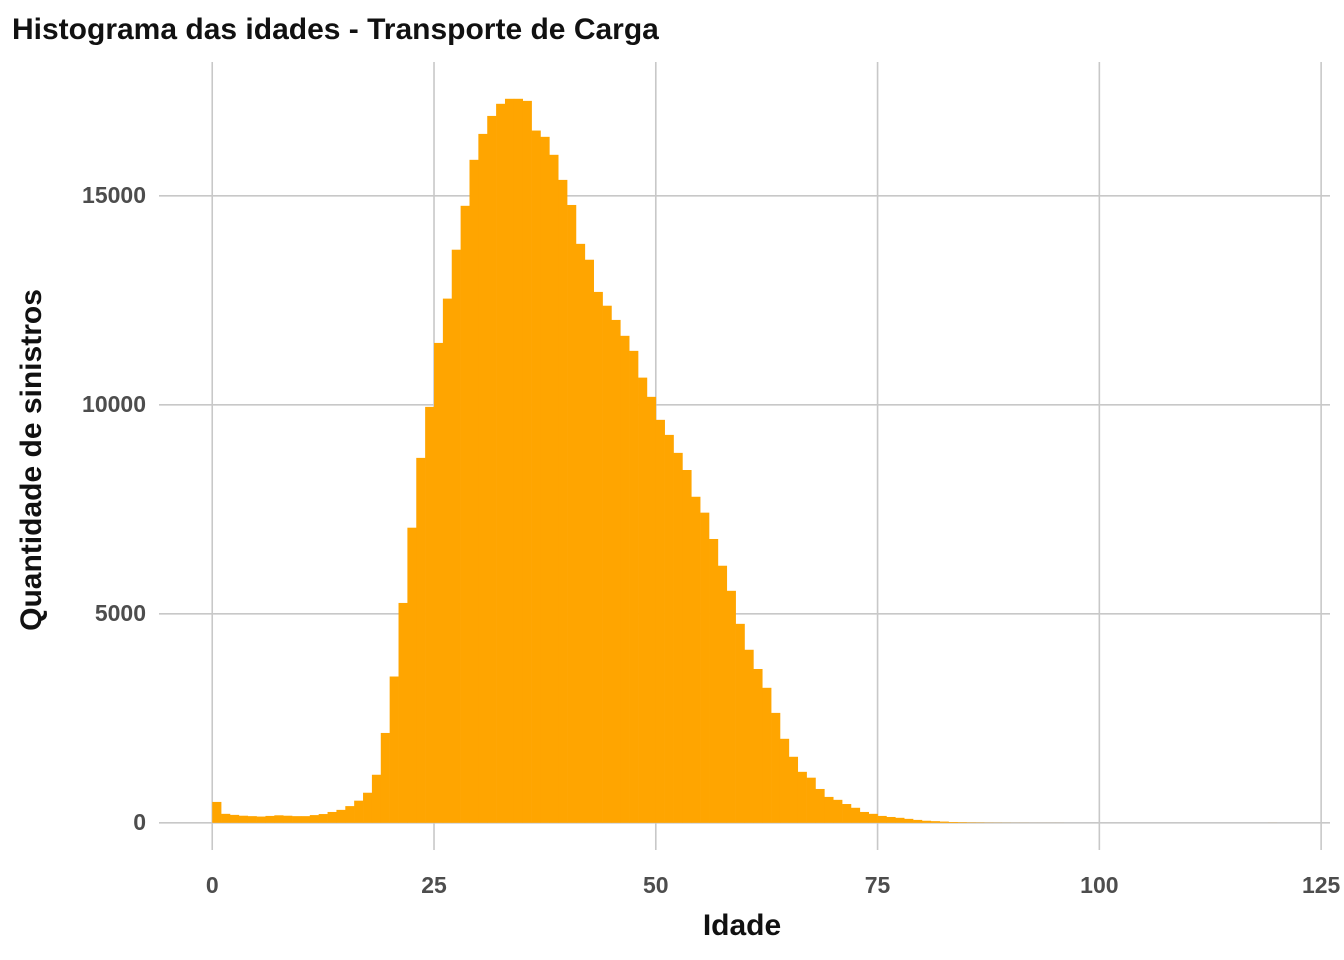 The width and height of the screenshot is (1344, 960). I want to click on x-tick-label: 25, so click(434, 885).